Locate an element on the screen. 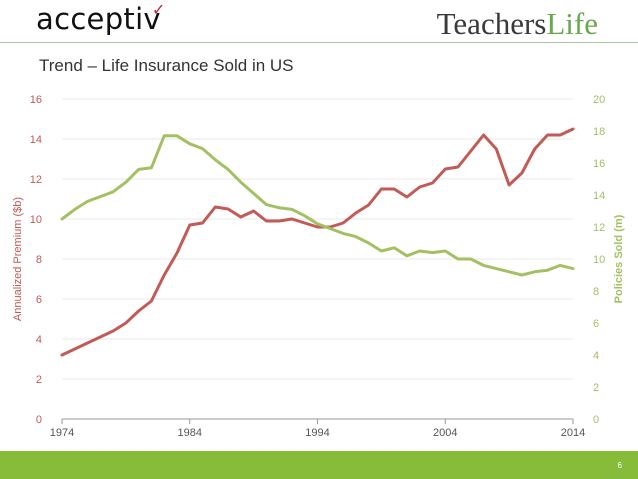 The image size is (638, 479). y-left-tick-label: 4 is located at coordinates (39, 340).